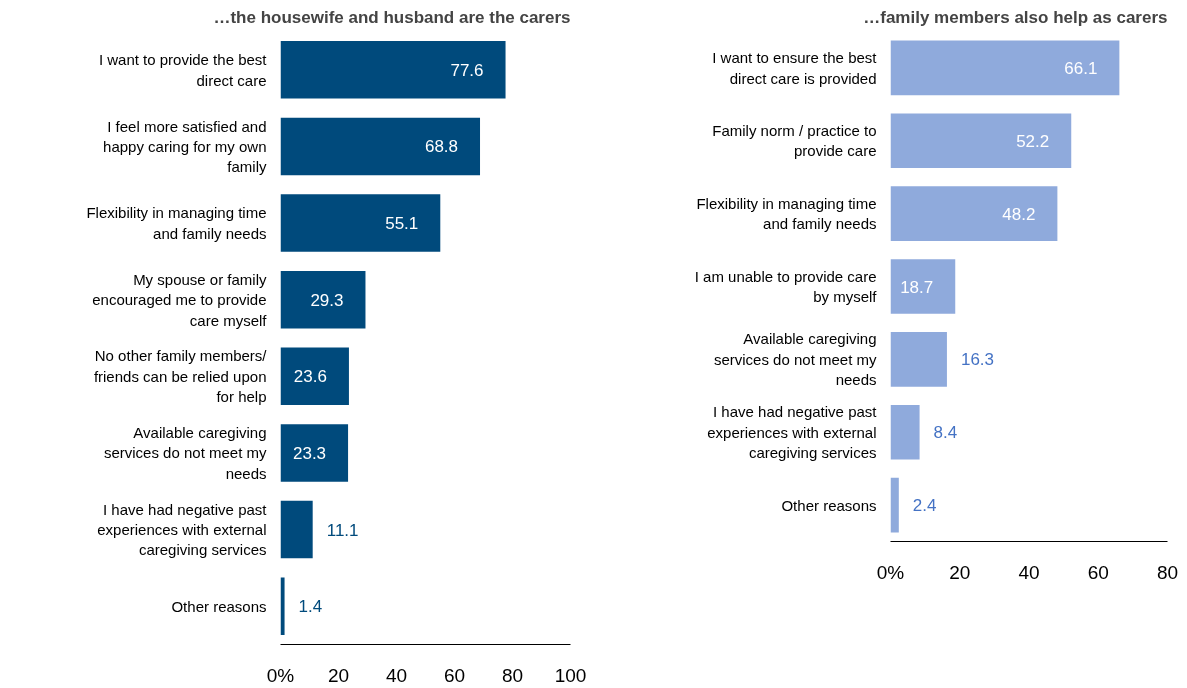 Image resolution: width=1187 pixels, height=688 pixels. Describe the element at coordinates (924, 506) in the screenshot. I see `data-label: 2.4` at that location.